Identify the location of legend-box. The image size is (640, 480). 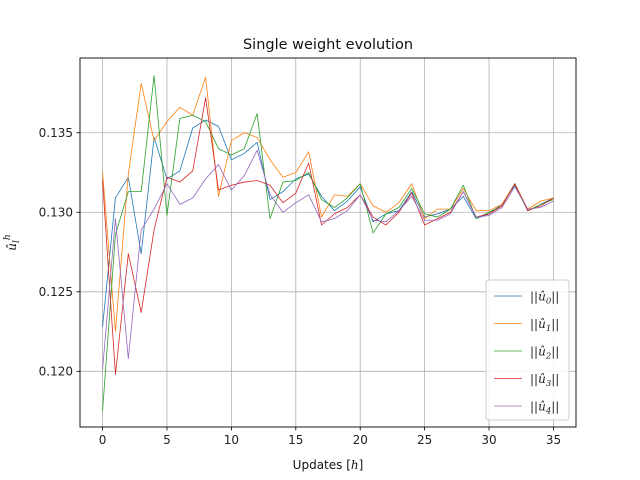
(527, 350).